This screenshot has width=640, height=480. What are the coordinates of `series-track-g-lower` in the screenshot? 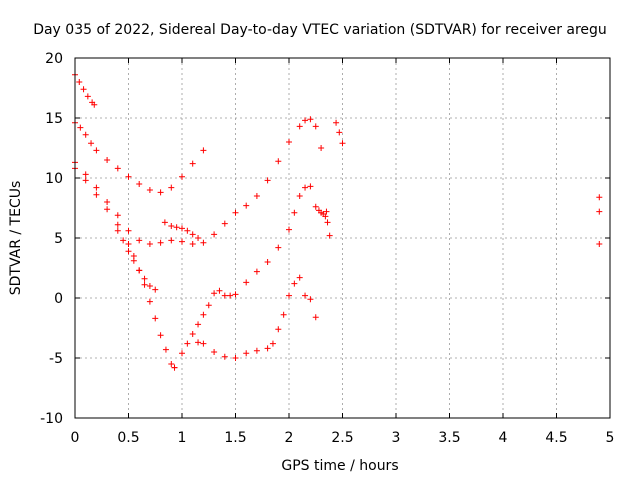 It's located at (250, 277).